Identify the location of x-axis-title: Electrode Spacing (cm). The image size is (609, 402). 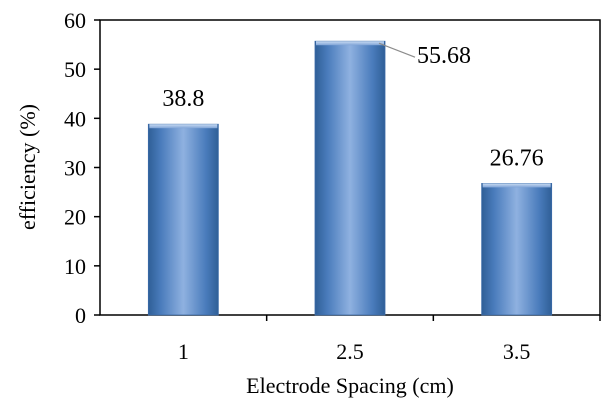
(350, 385).